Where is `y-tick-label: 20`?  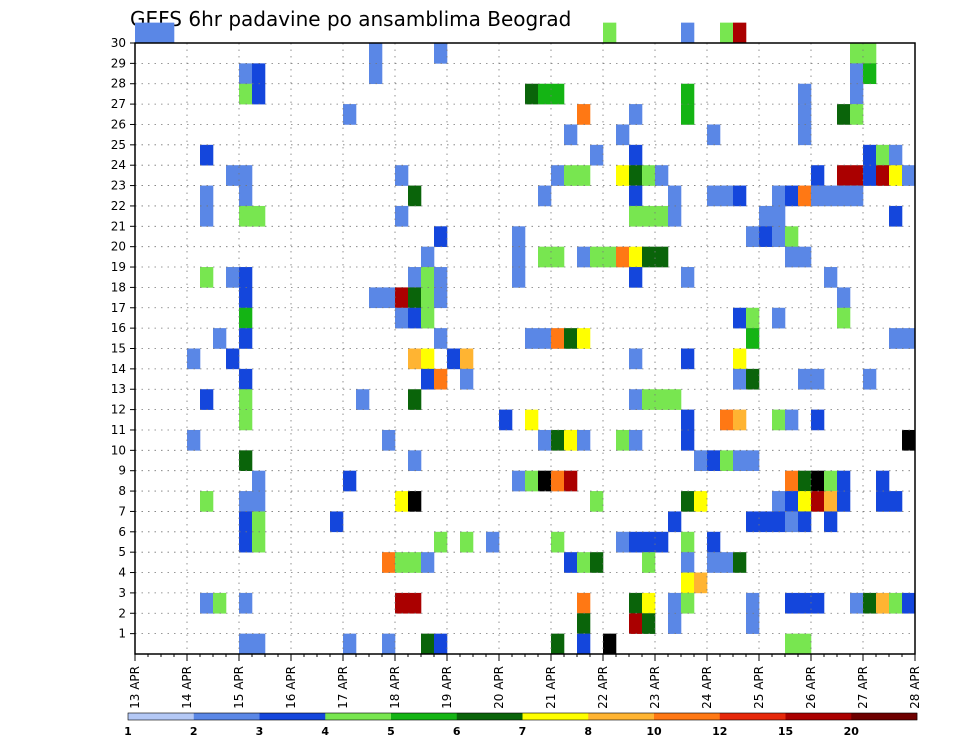
y-tick-label: 20 is located at coordinates (118, 247).